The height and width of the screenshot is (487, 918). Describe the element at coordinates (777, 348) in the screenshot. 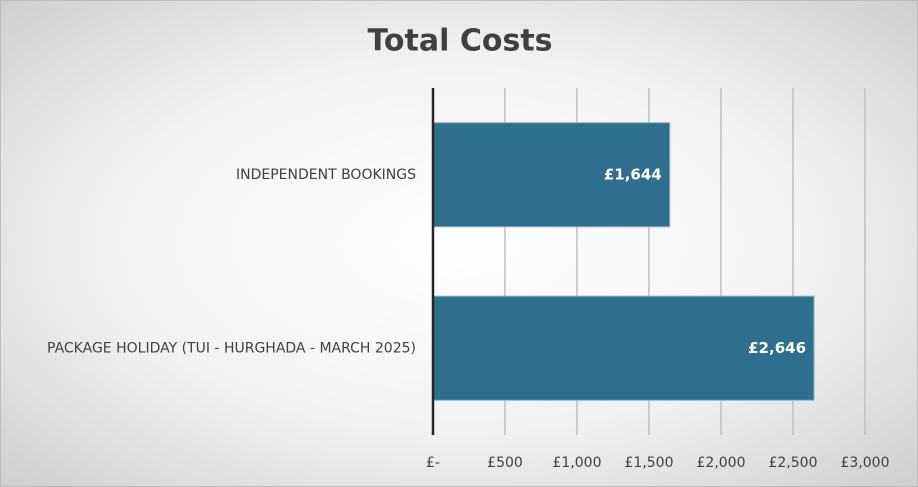

I see `data-label: £2,646` at that location.